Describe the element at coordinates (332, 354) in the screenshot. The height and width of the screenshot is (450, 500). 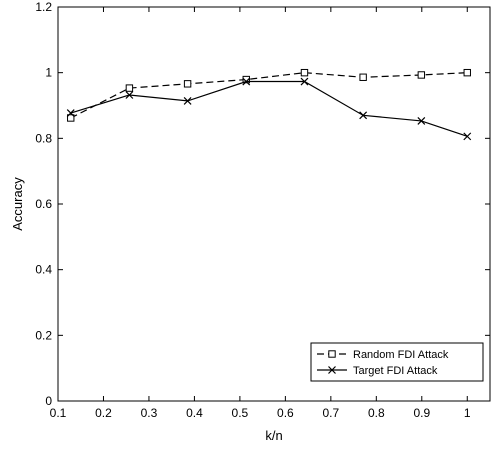
I see `legend-marker` at that location.